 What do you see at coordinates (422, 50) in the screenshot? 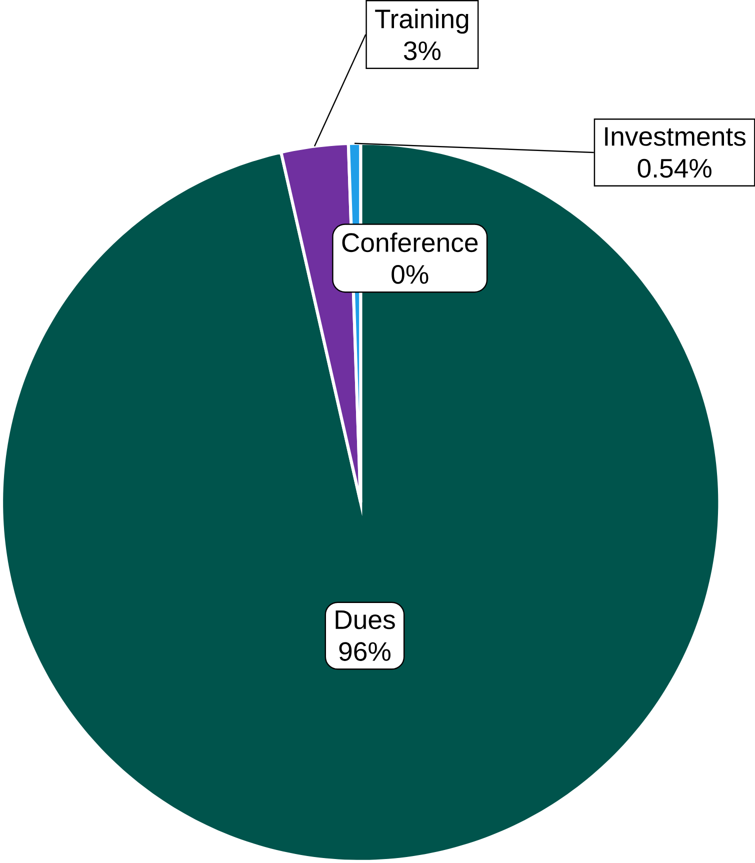
I see `data-label: 3%` at bounding box center [422, 50].